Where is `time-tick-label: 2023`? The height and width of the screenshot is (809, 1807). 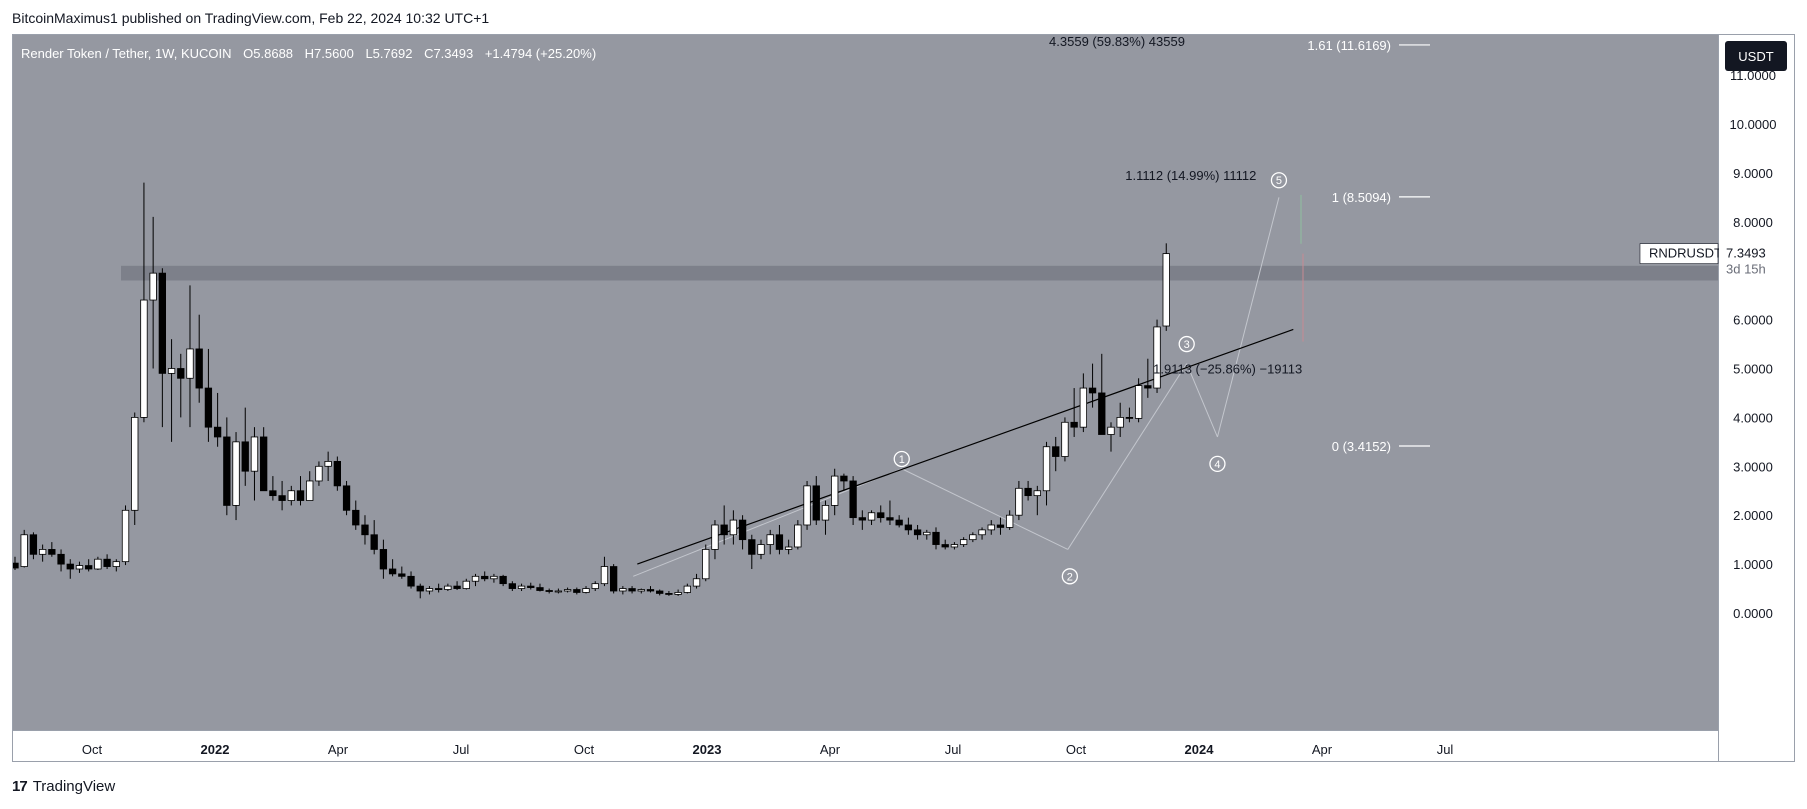 time-tick-label: 2023 is located at coordinates (707, 749).